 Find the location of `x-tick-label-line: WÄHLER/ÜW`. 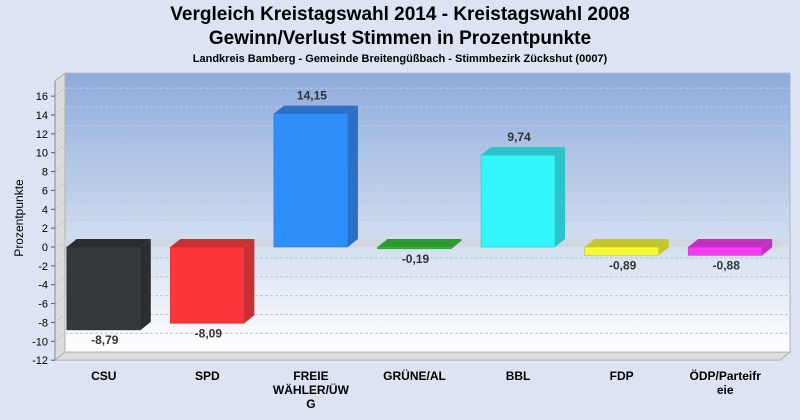

x-tick-label-line: WÄHLER/ÜW is located at coordinates (310, 390).